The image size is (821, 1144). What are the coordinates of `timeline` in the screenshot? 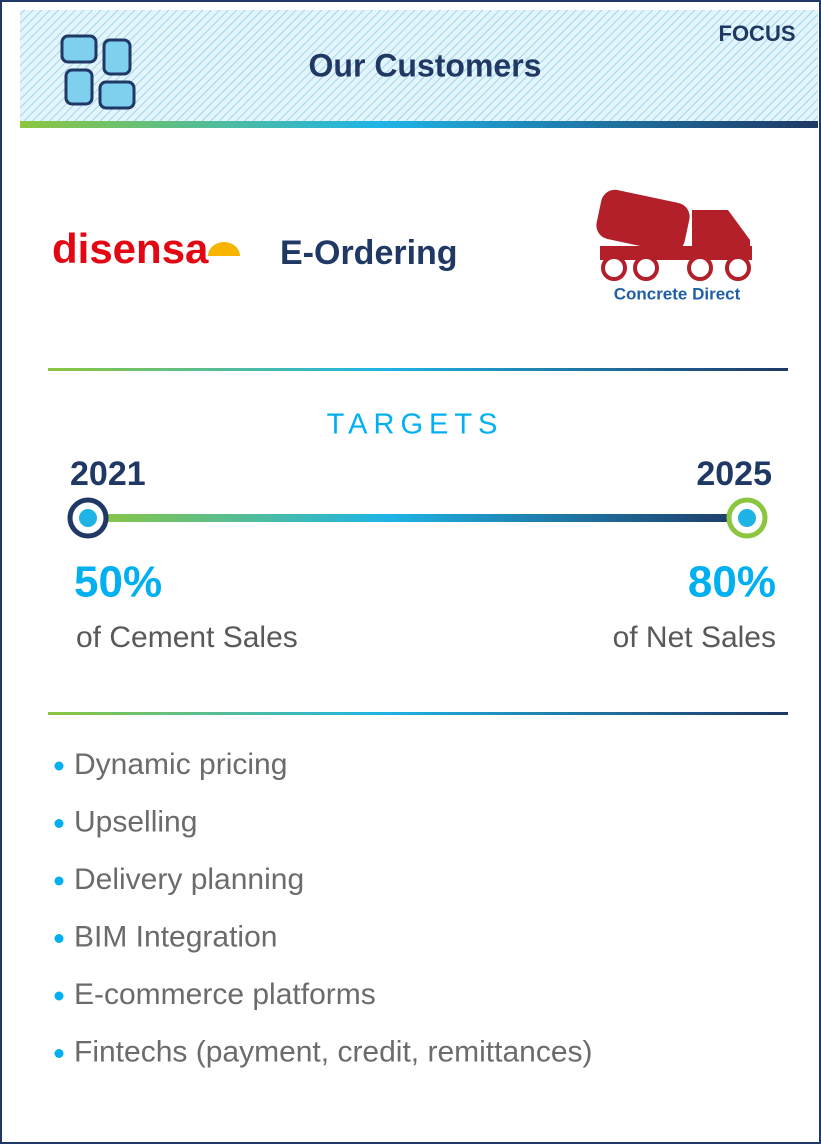 It's located at (418, 518).